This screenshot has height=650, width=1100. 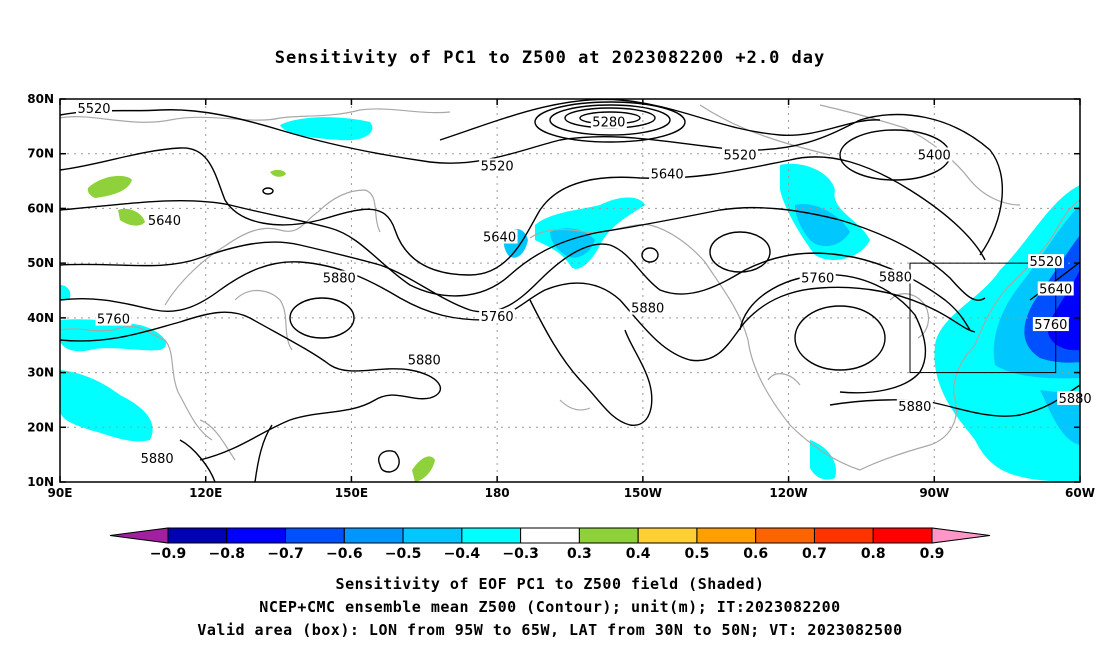 I want to click on lon-label: 60W, so click(x=1080, y=493).